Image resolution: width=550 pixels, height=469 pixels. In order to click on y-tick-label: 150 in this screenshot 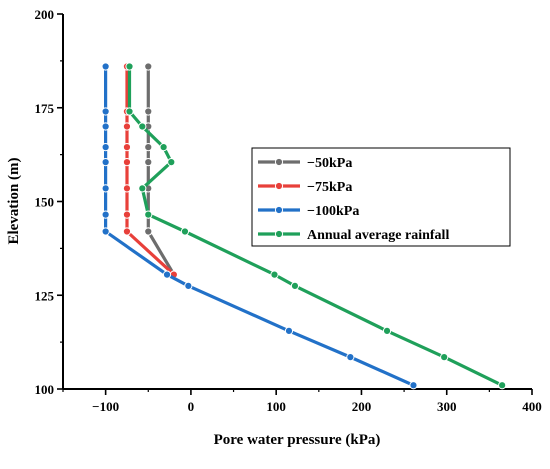, I will do `click(45, 202)`.